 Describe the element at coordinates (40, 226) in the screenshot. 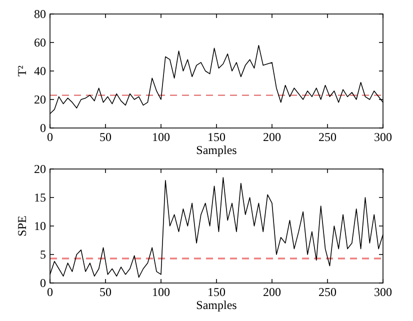

I see `y-tick-label: 10` at that location.